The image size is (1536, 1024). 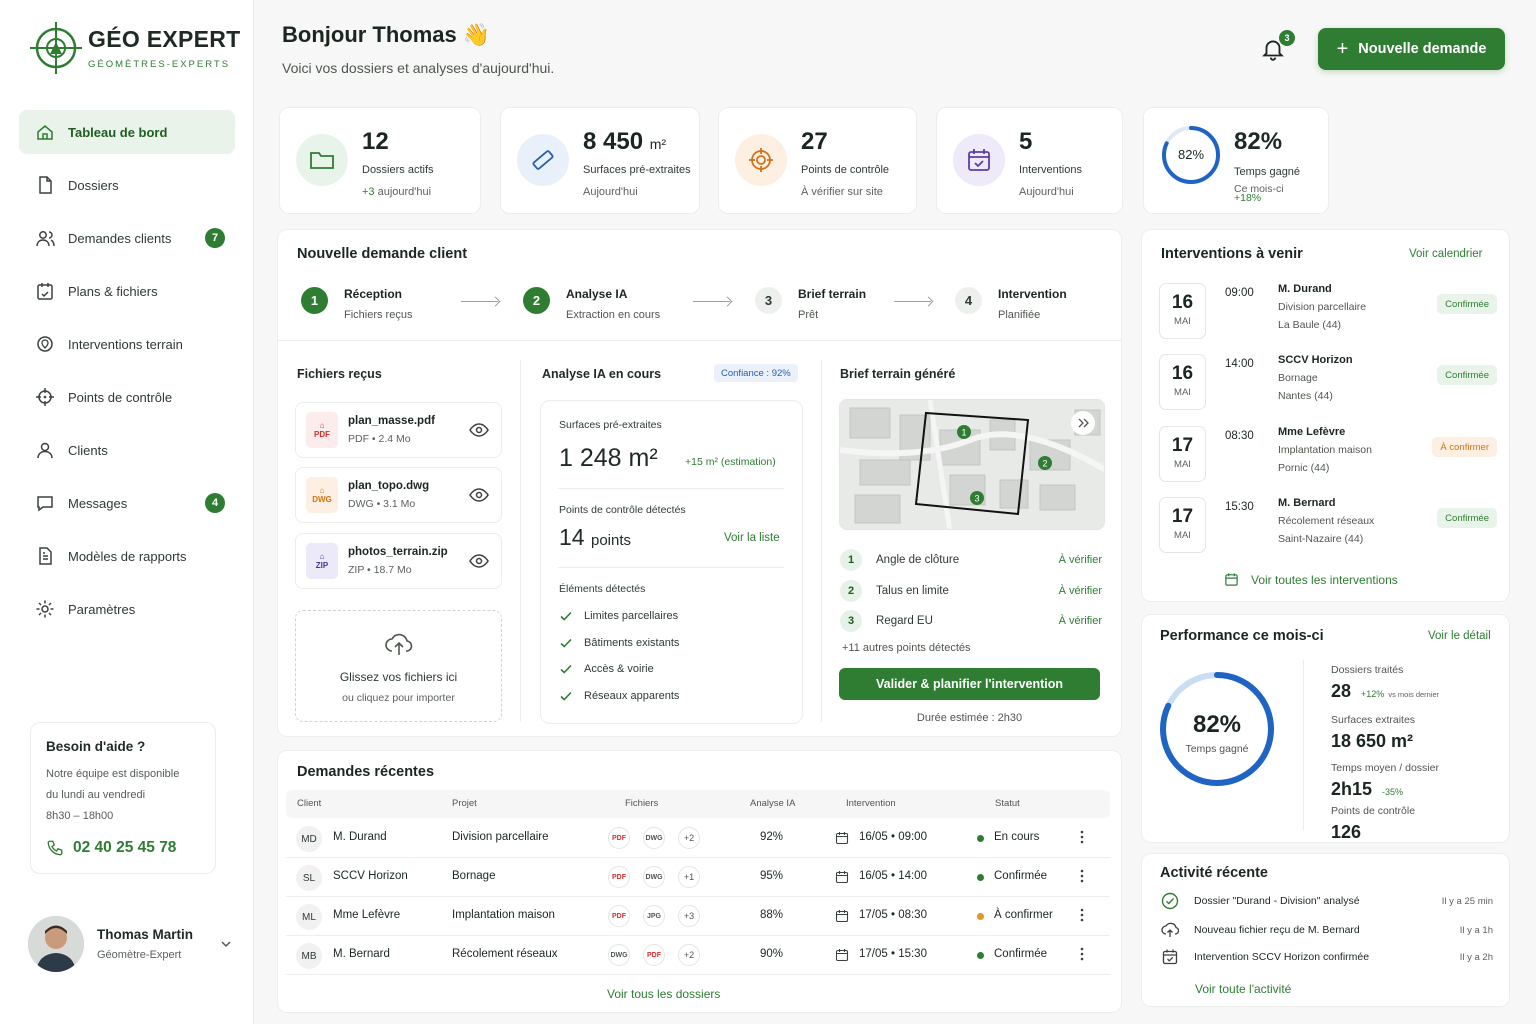 What do you see at coordinates (127, 450) in the screenshot?
I see `sidebar-item-clients: Clients` at bounding box center [127, 450].